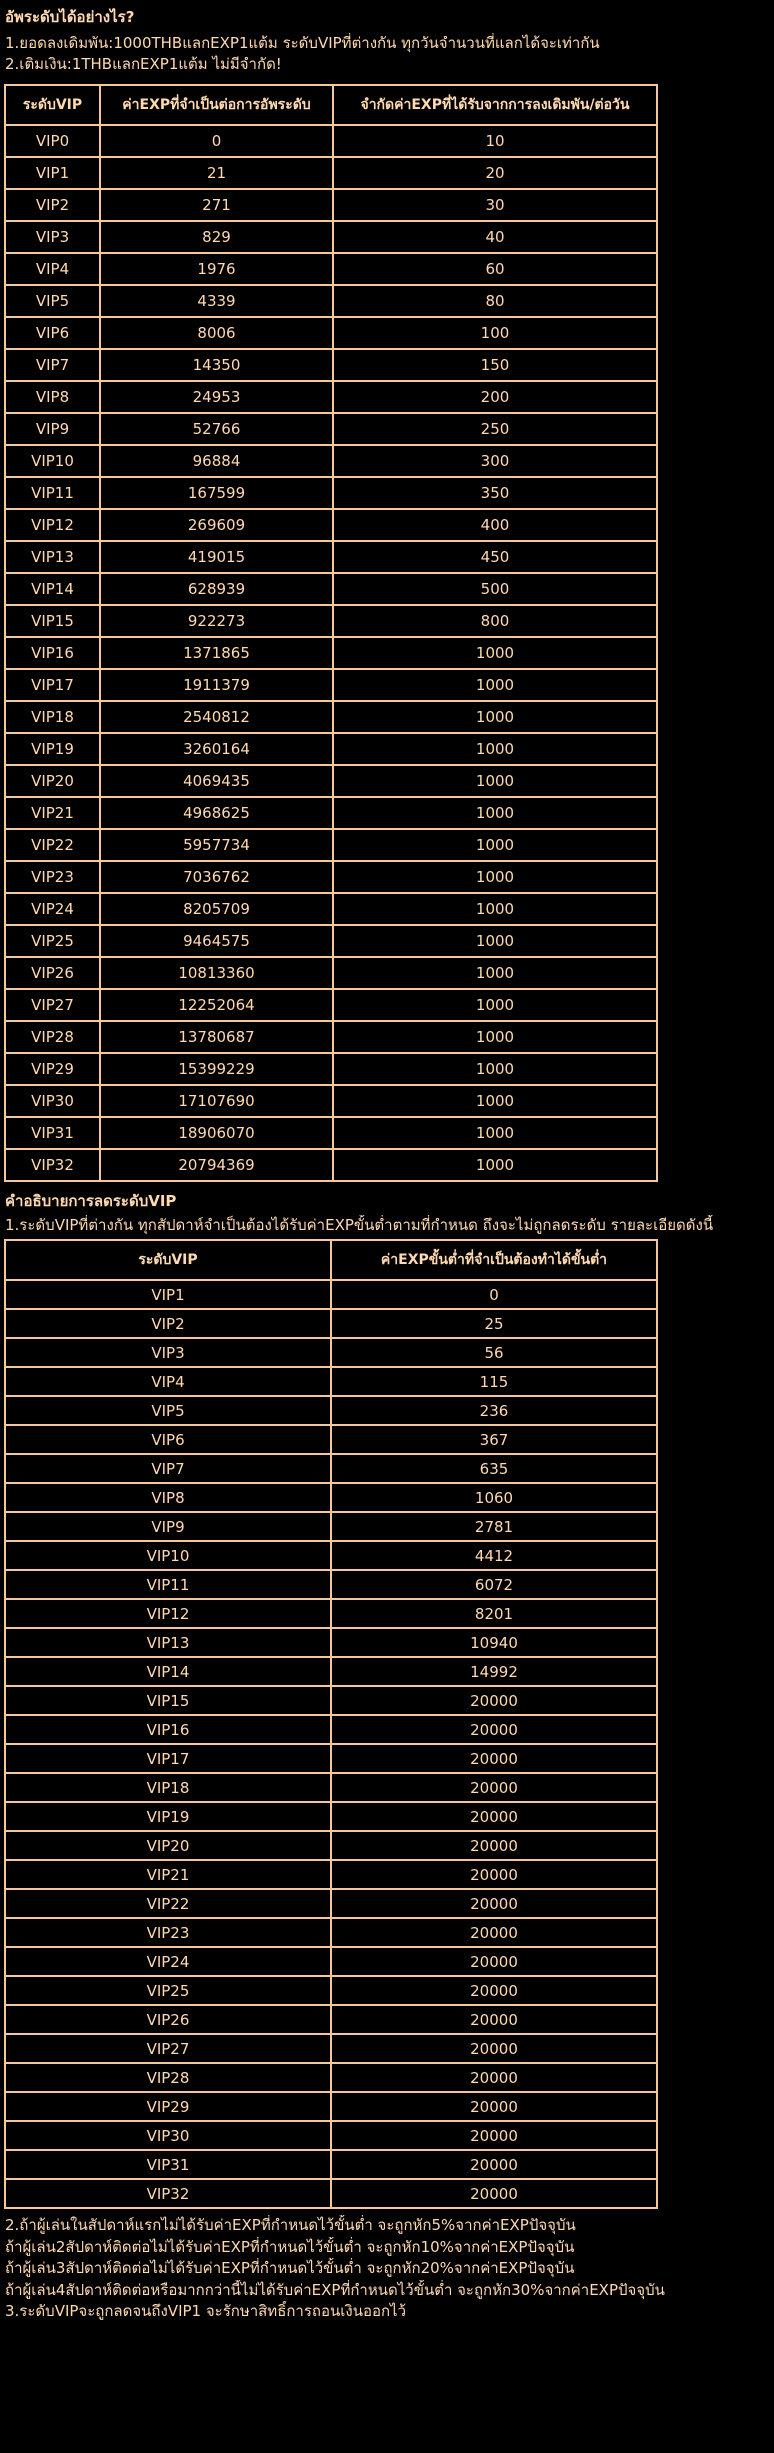  Describe the element at coordinates (331, 205) in the screenshot. I see `table-row: VIP2 271 30` at that location.